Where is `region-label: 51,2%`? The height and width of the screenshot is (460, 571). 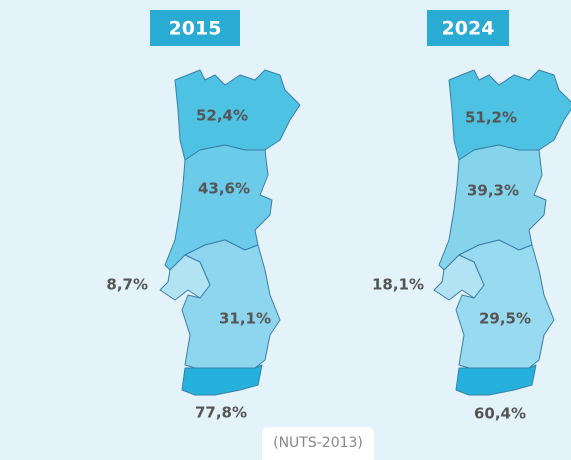
region-label: 51,2% is located at coordinates (491, 118).